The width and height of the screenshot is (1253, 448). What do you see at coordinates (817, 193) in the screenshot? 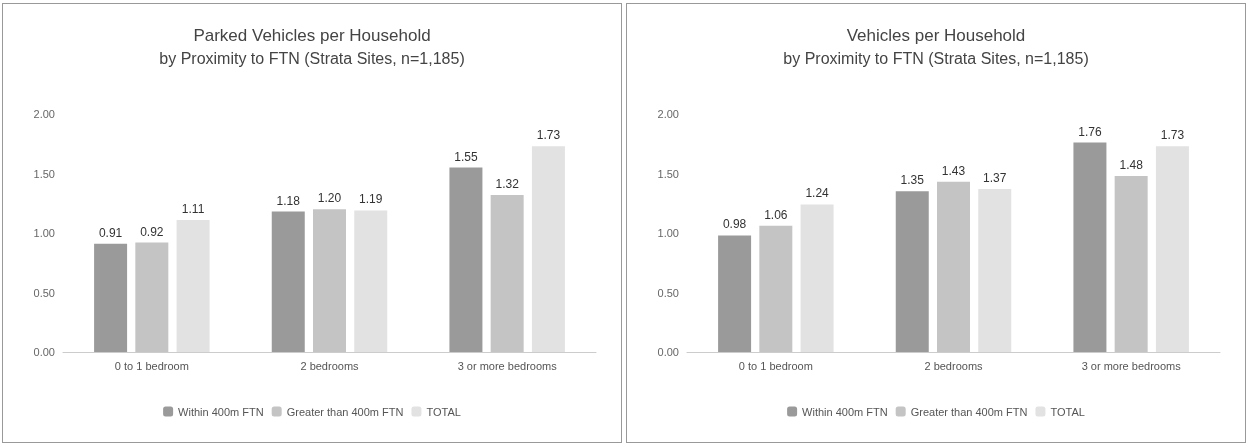
I see `data-label: 1.24` at bounding box center [817, 193].